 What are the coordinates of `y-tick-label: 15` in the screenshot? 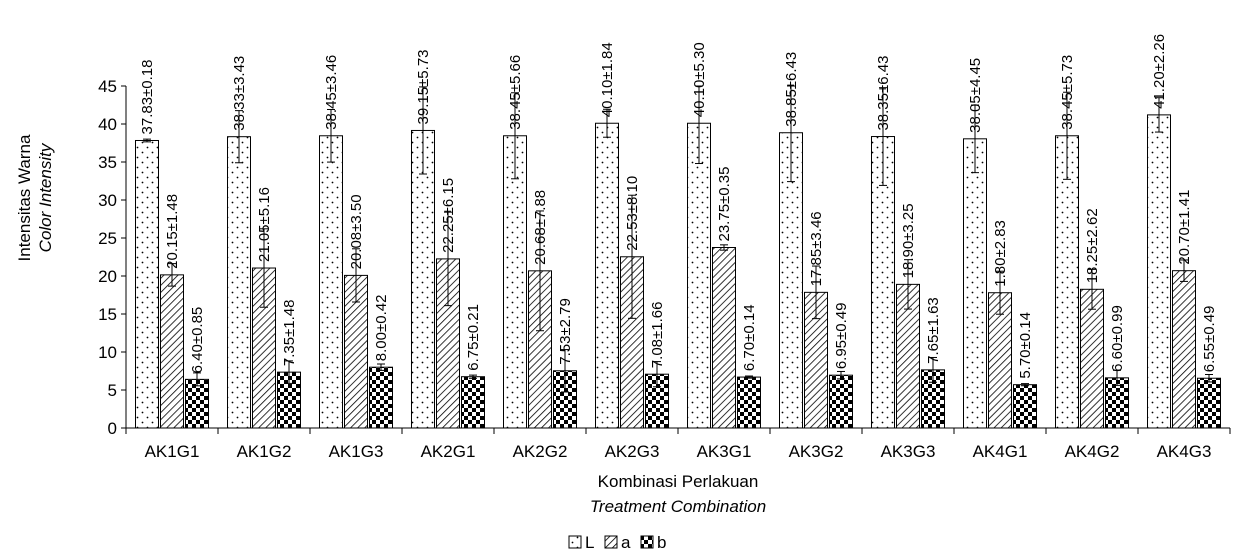 It's located at (107, 314).